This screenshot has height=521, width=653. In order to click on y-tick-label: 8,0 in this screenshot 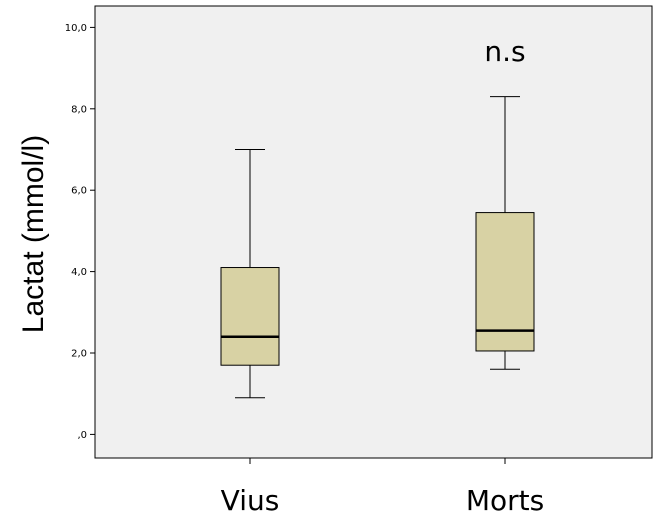, I will do `click(79, 109)`.